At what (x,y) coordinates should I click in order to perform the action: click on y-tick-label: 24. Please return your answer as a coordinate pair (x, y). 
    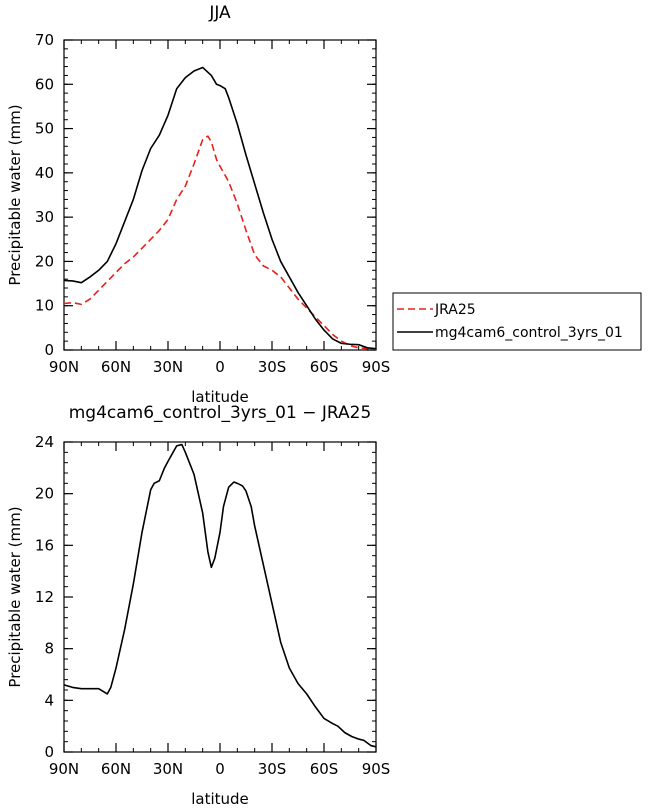
    Looking at the image, I should click on (44, 442).